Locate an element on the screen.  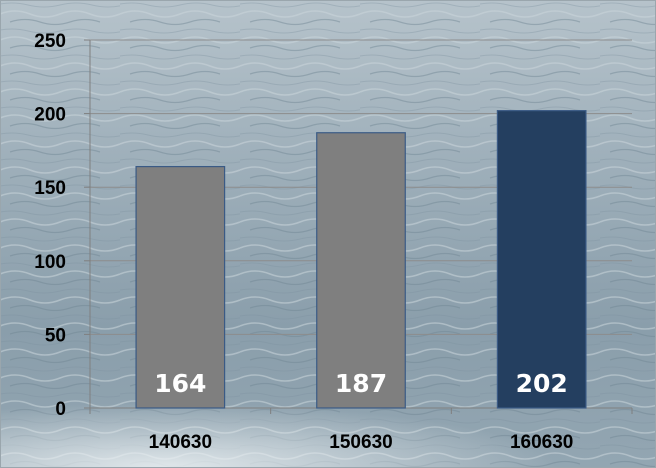
x-tick-label-150630: 150630 is located at coordinates (360, 442).